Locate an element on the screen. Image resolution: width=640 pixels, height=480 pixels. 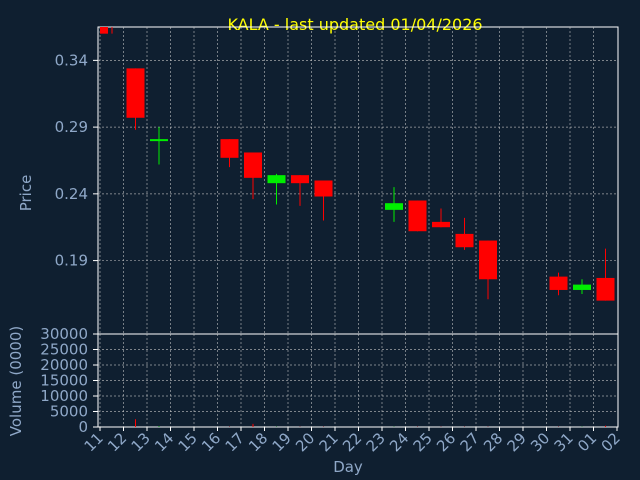
x-tick-label: 30 is located at coordinates (540, 442).